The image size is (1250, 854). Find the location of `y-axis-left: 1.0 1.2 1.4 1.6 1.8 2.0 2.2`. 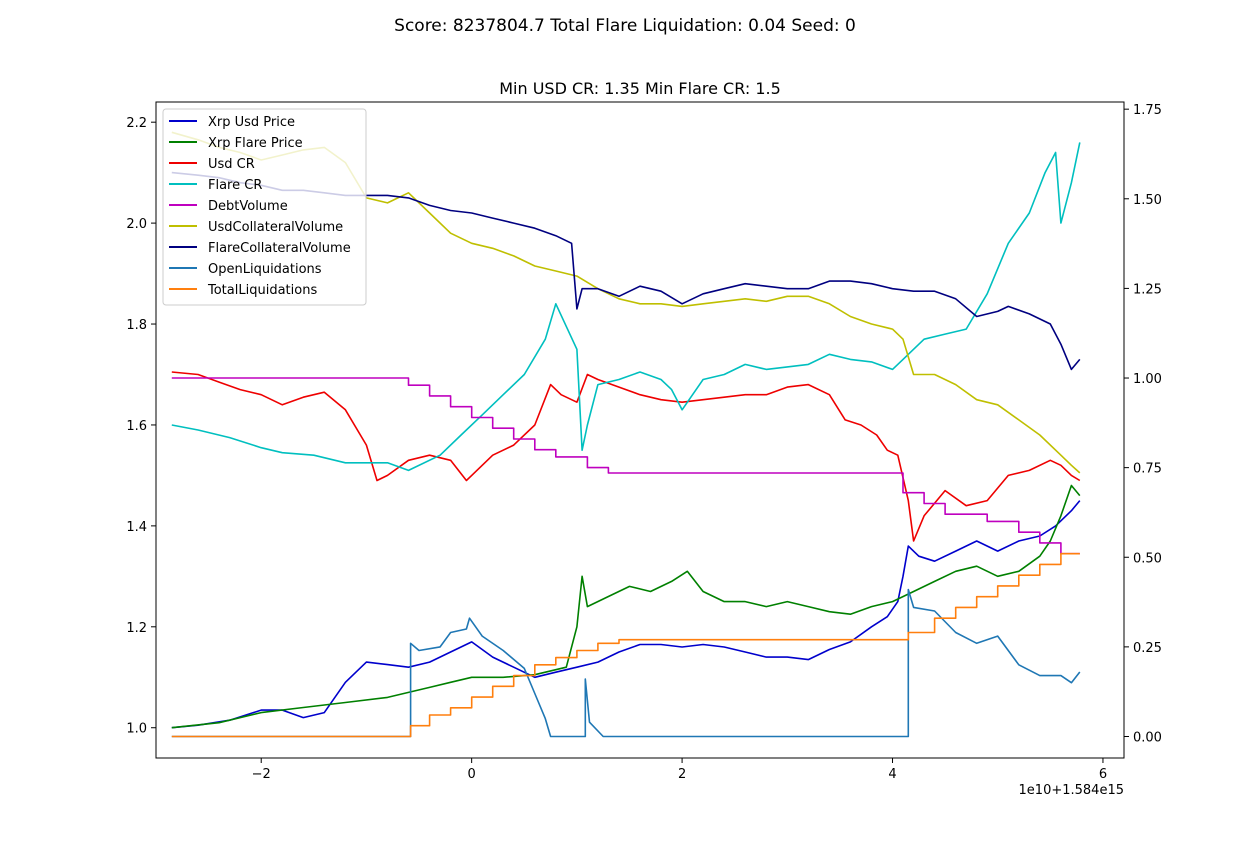

y-axis-left: 1.0 1.2 1.4 1.6 1.8 2.0 2.2 is located at coordinates (141, 426).